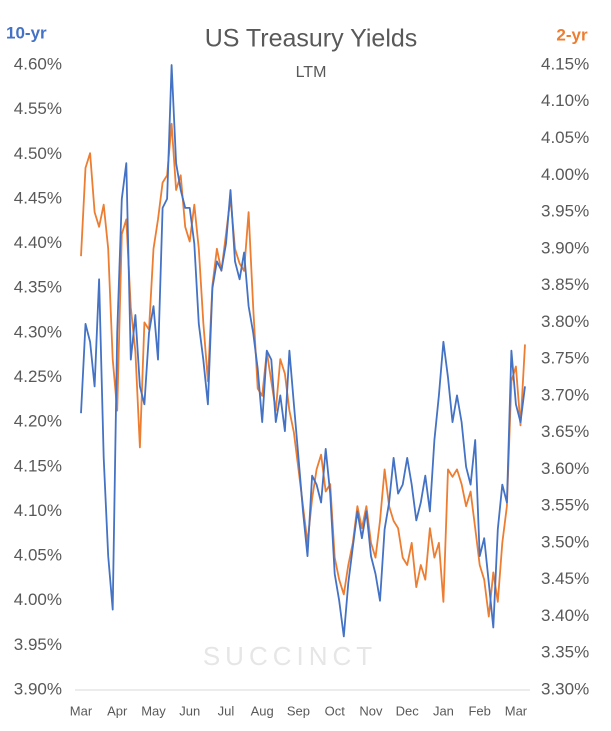 The height and width of the screenshot is (731, 611). I want to click on y-tick-label: 4.60%, so click(38, 63).